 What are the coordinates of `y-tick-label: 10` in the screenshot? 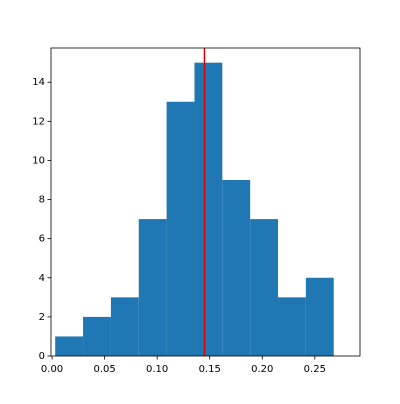 It's located at (38, 160).